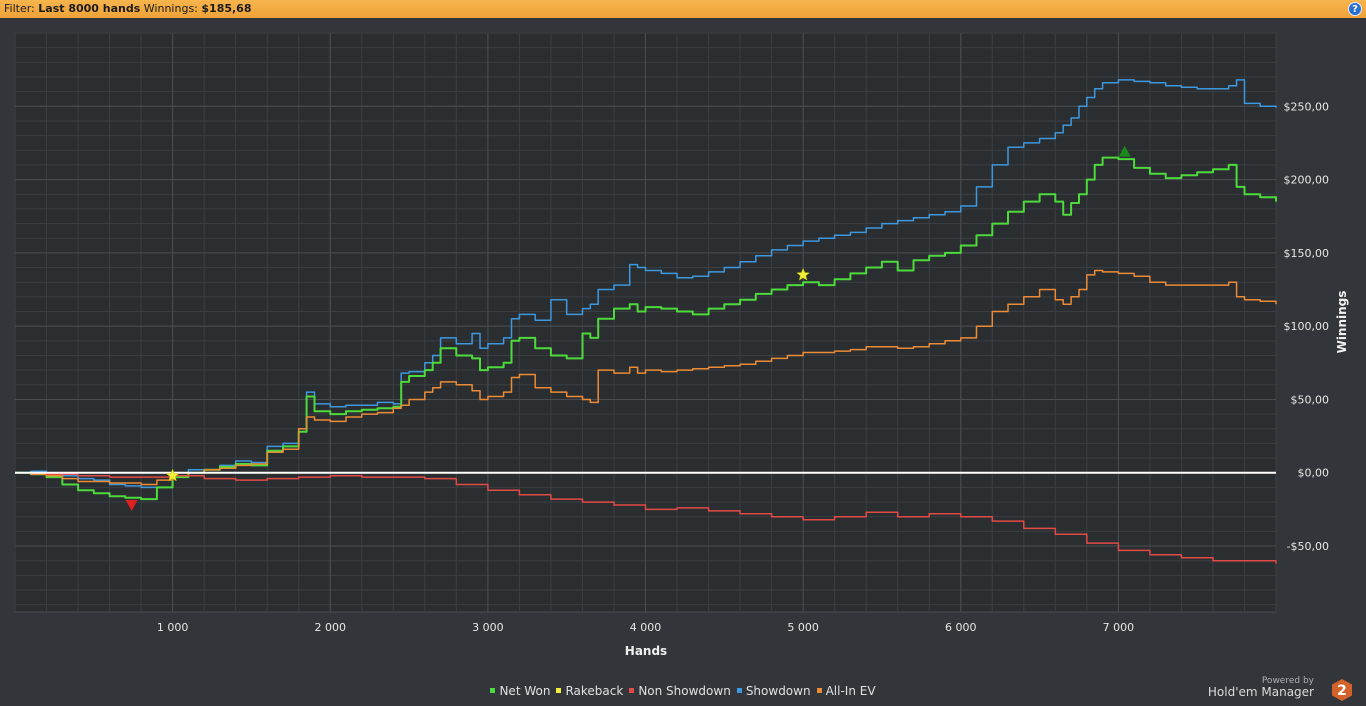  I want to click on legend-item-non-showdown: Non Showdown, so click(680, 691).